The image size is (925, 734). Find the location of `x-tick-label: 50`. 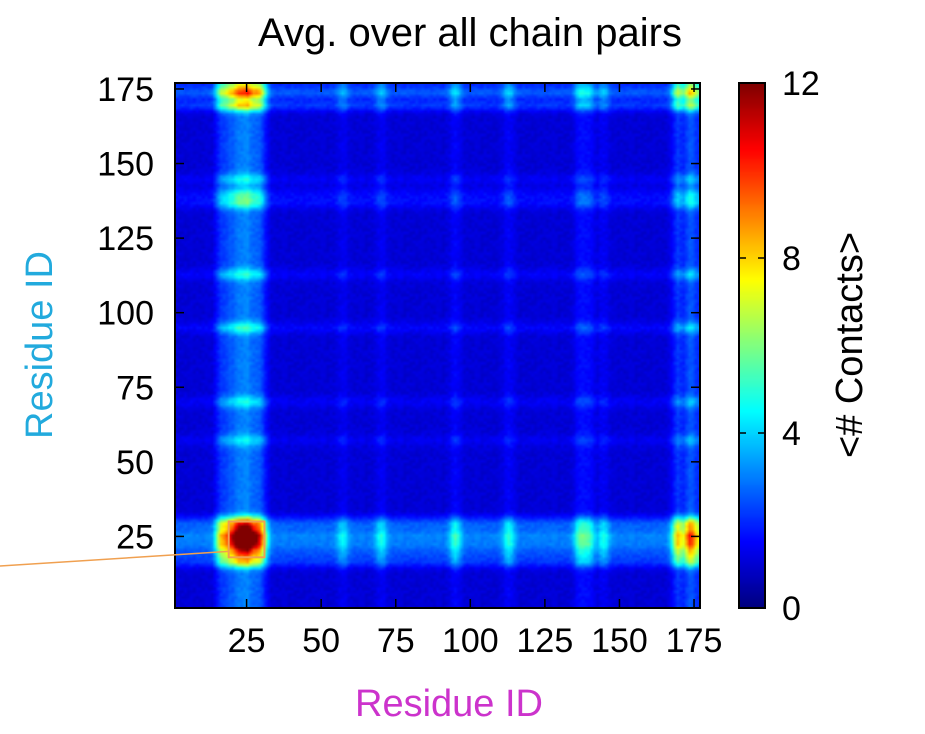

x-tick-label: 50 is located at coordinates (321, 641).